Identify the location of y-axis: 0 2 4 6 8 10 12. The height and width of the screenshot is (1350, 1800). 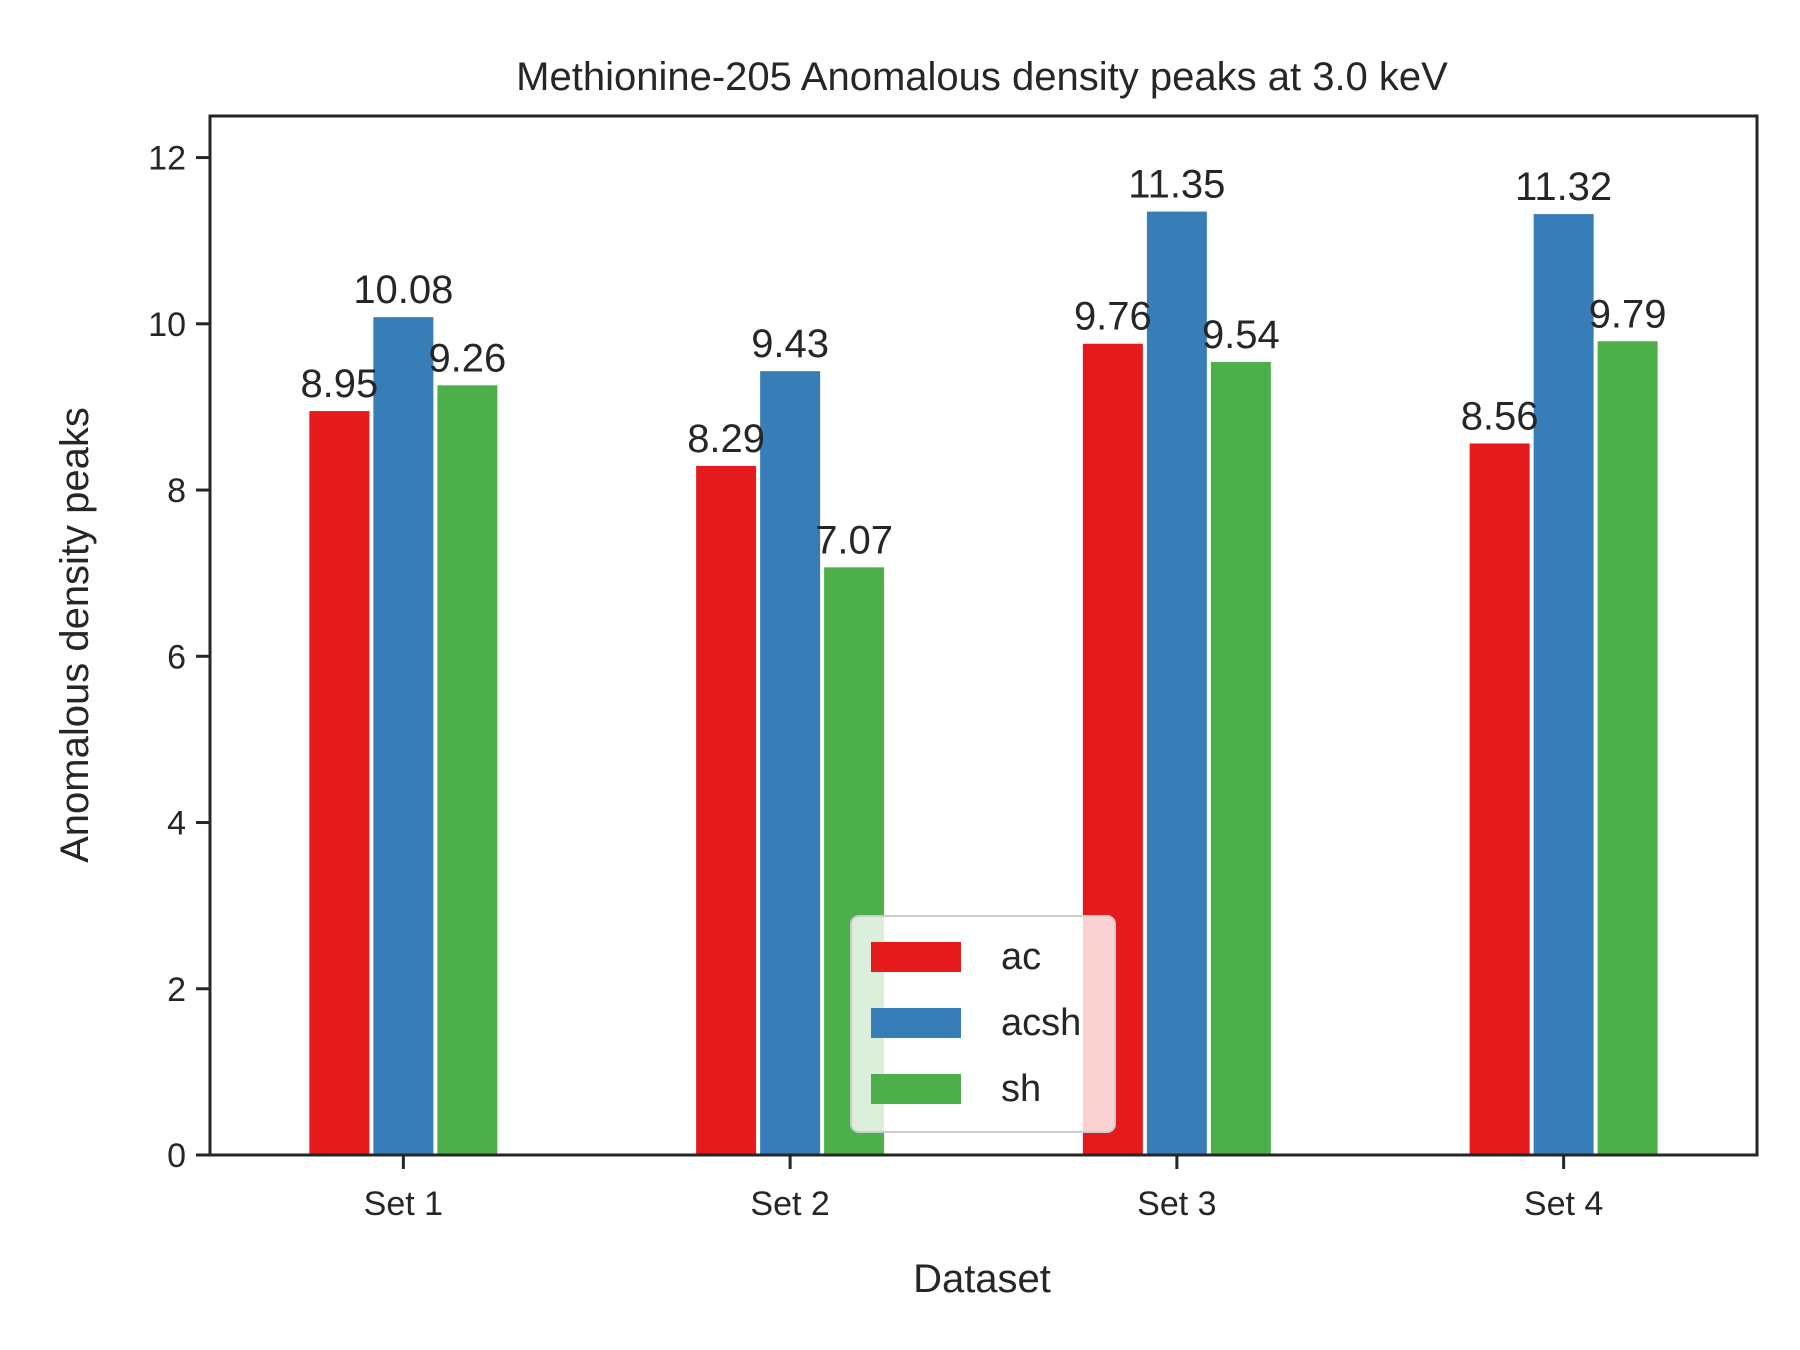
(179, 657).